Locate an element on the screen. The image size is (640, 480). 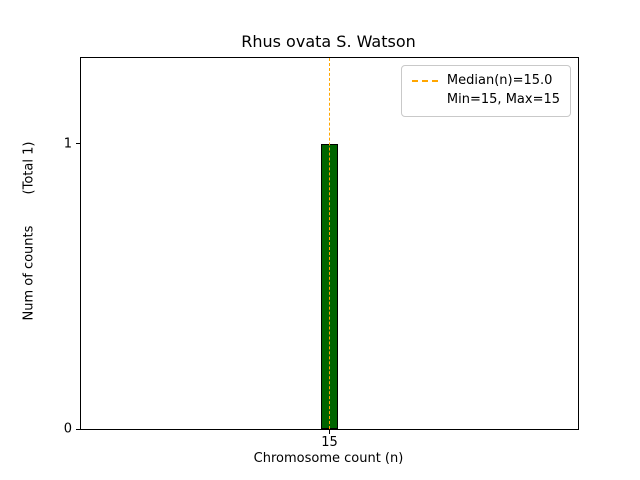
legend: Median(n)=15.0 Min=15, Max=15 is located at coordinates (485, 91).